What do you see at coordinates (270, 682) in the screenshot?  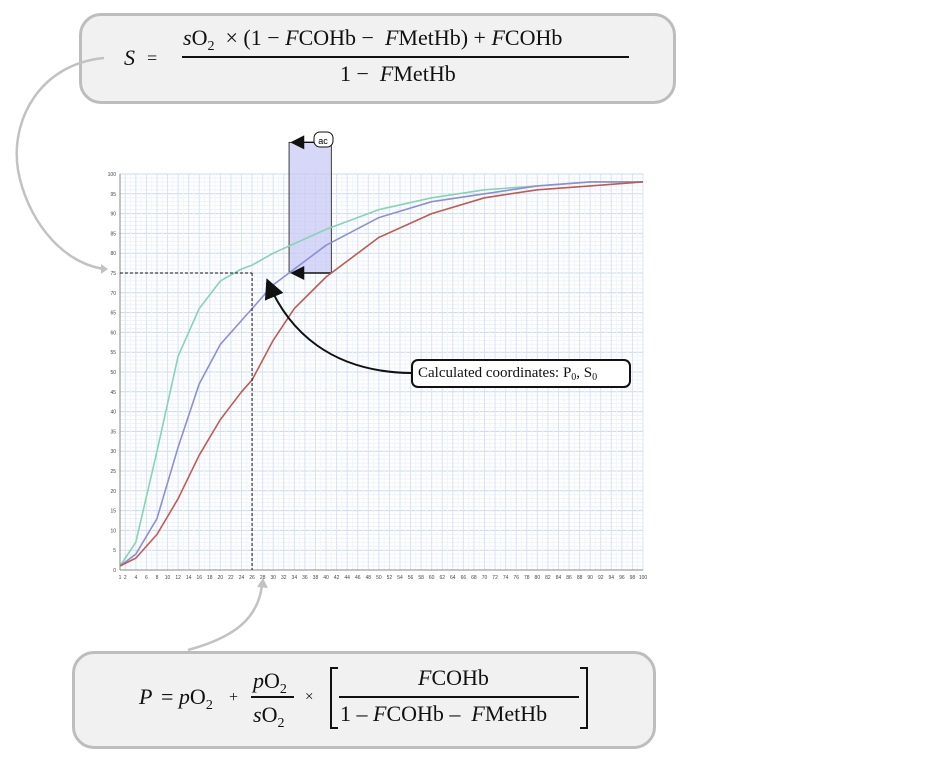 I see `po2-numerator: pO2` at bounding box center [270, 682].